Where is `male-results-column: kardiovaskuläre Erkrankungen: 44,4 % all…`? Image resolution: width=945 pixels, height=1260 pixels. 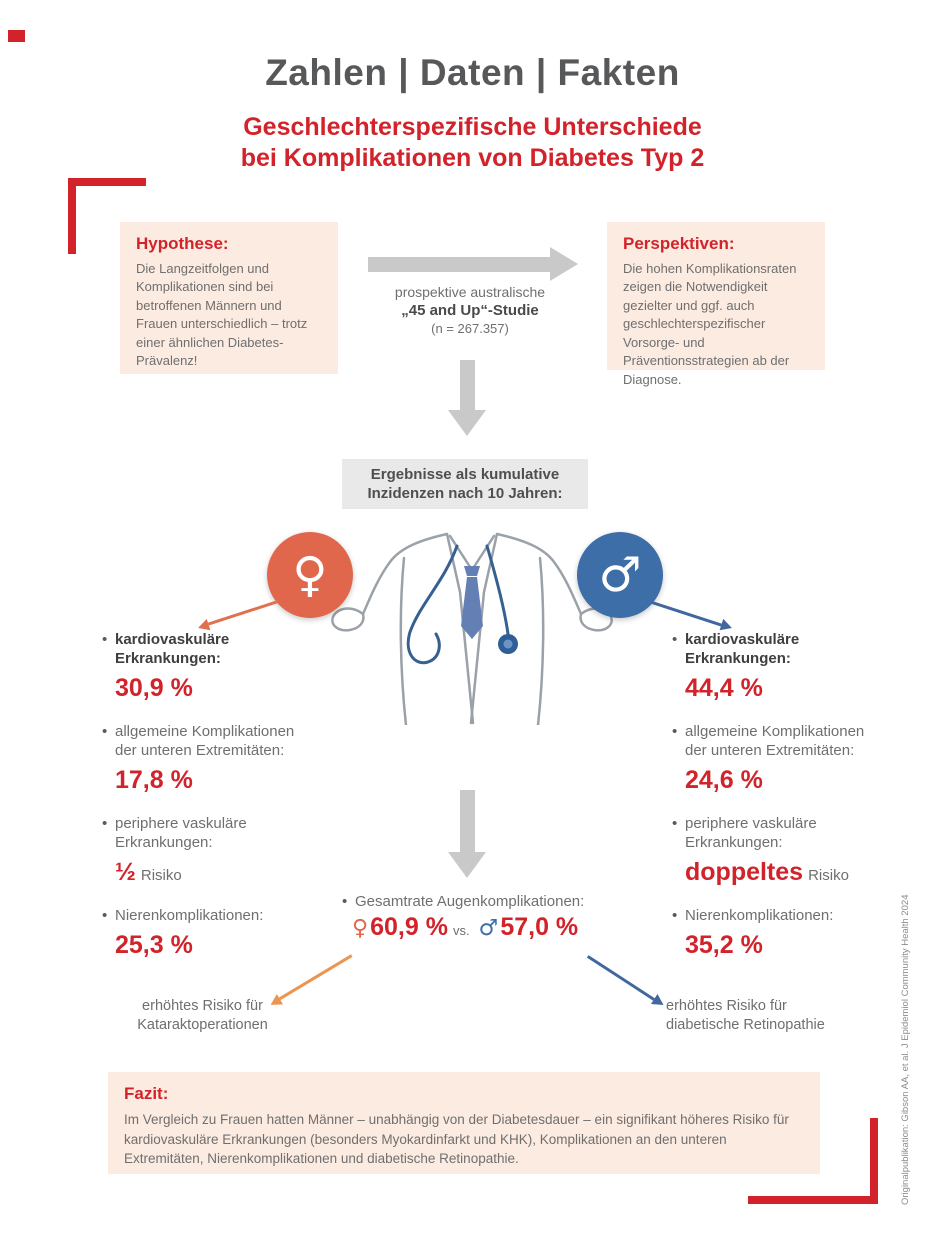
male-results-column: kardiovaskuläre Erkrankungen: 44,4 % all… is located at coordinates (774, 804).